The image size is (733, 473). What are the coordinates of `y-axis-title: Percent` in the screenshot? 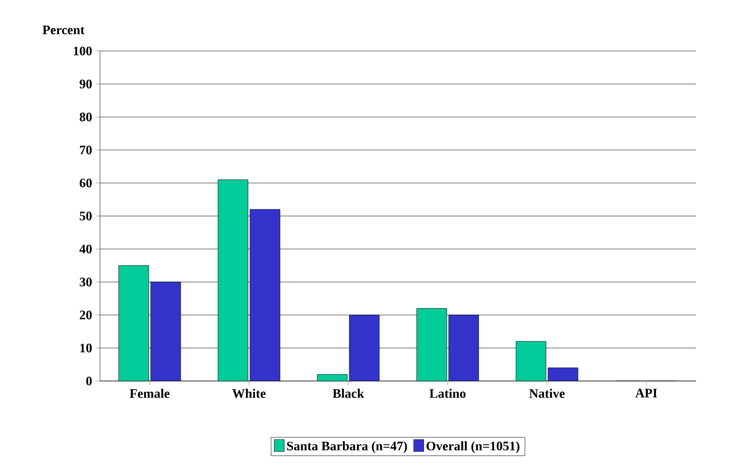 It's located at (63, 30).